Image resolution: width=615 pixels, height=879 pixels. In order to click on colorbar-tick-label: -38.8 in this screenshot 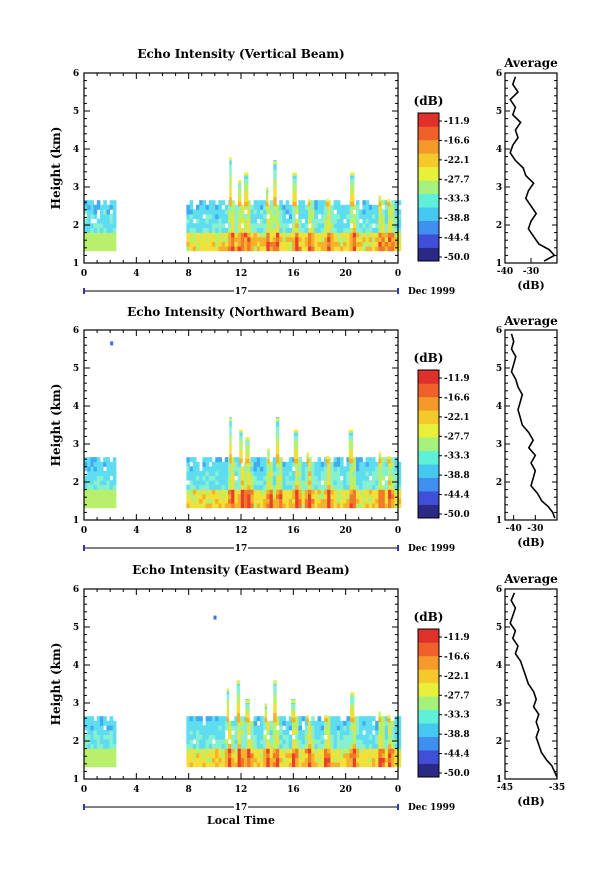, I will do `click(457, 735)`.